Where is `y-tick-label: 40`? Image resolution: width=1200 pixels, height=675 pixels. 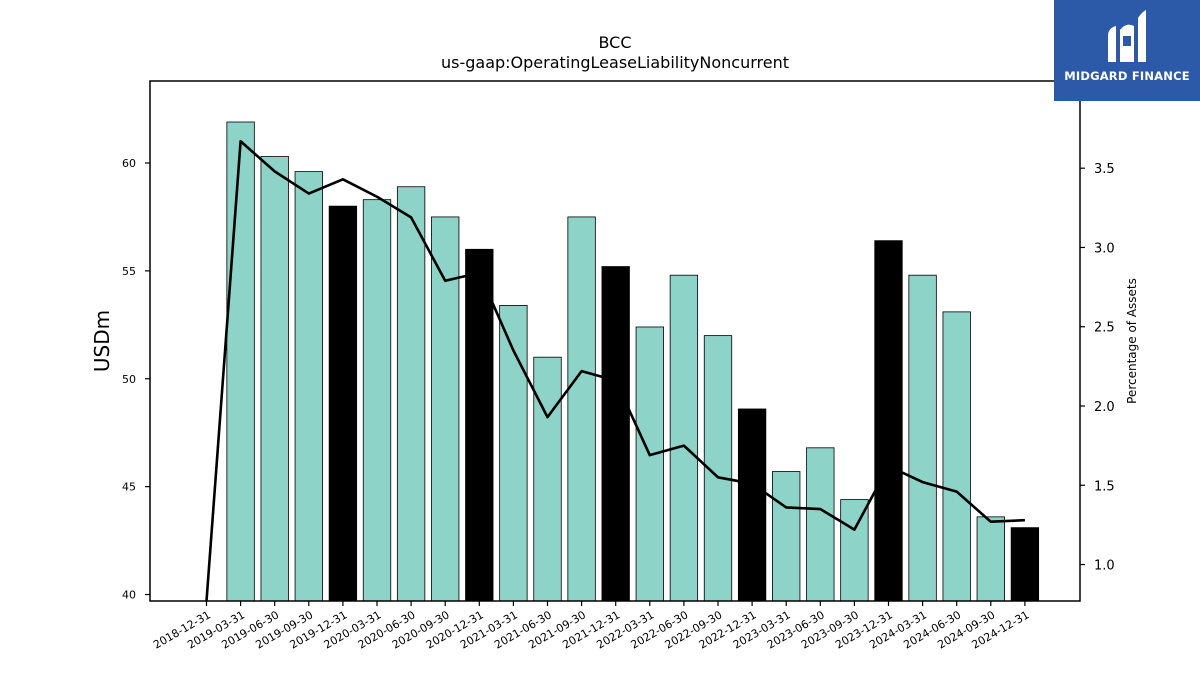 y-tick-label: 40 is located at coordinates (129, 595).